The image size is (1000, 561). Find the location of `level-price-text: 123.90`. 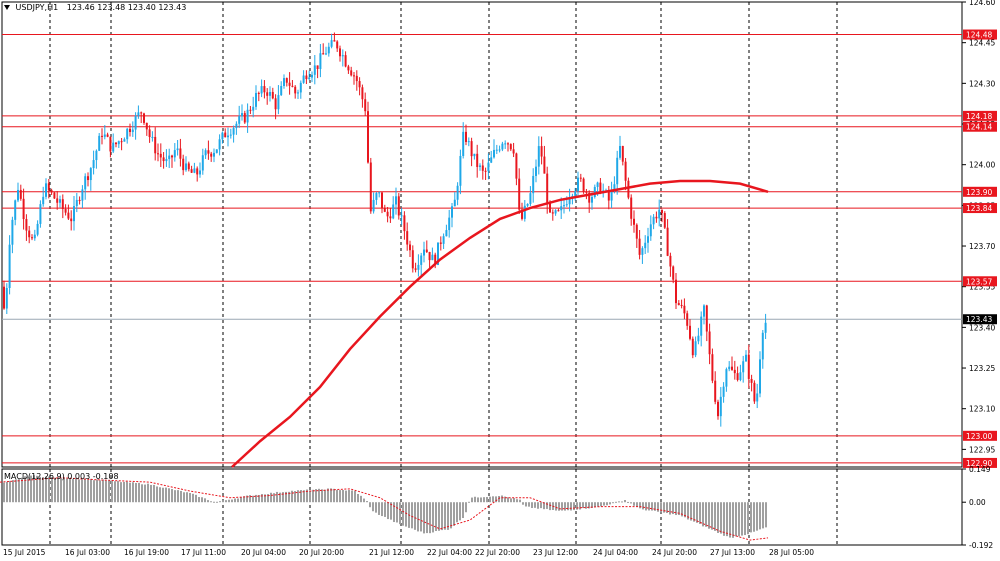

level-price-text: 123.90 is located at coordinates (979, 192).